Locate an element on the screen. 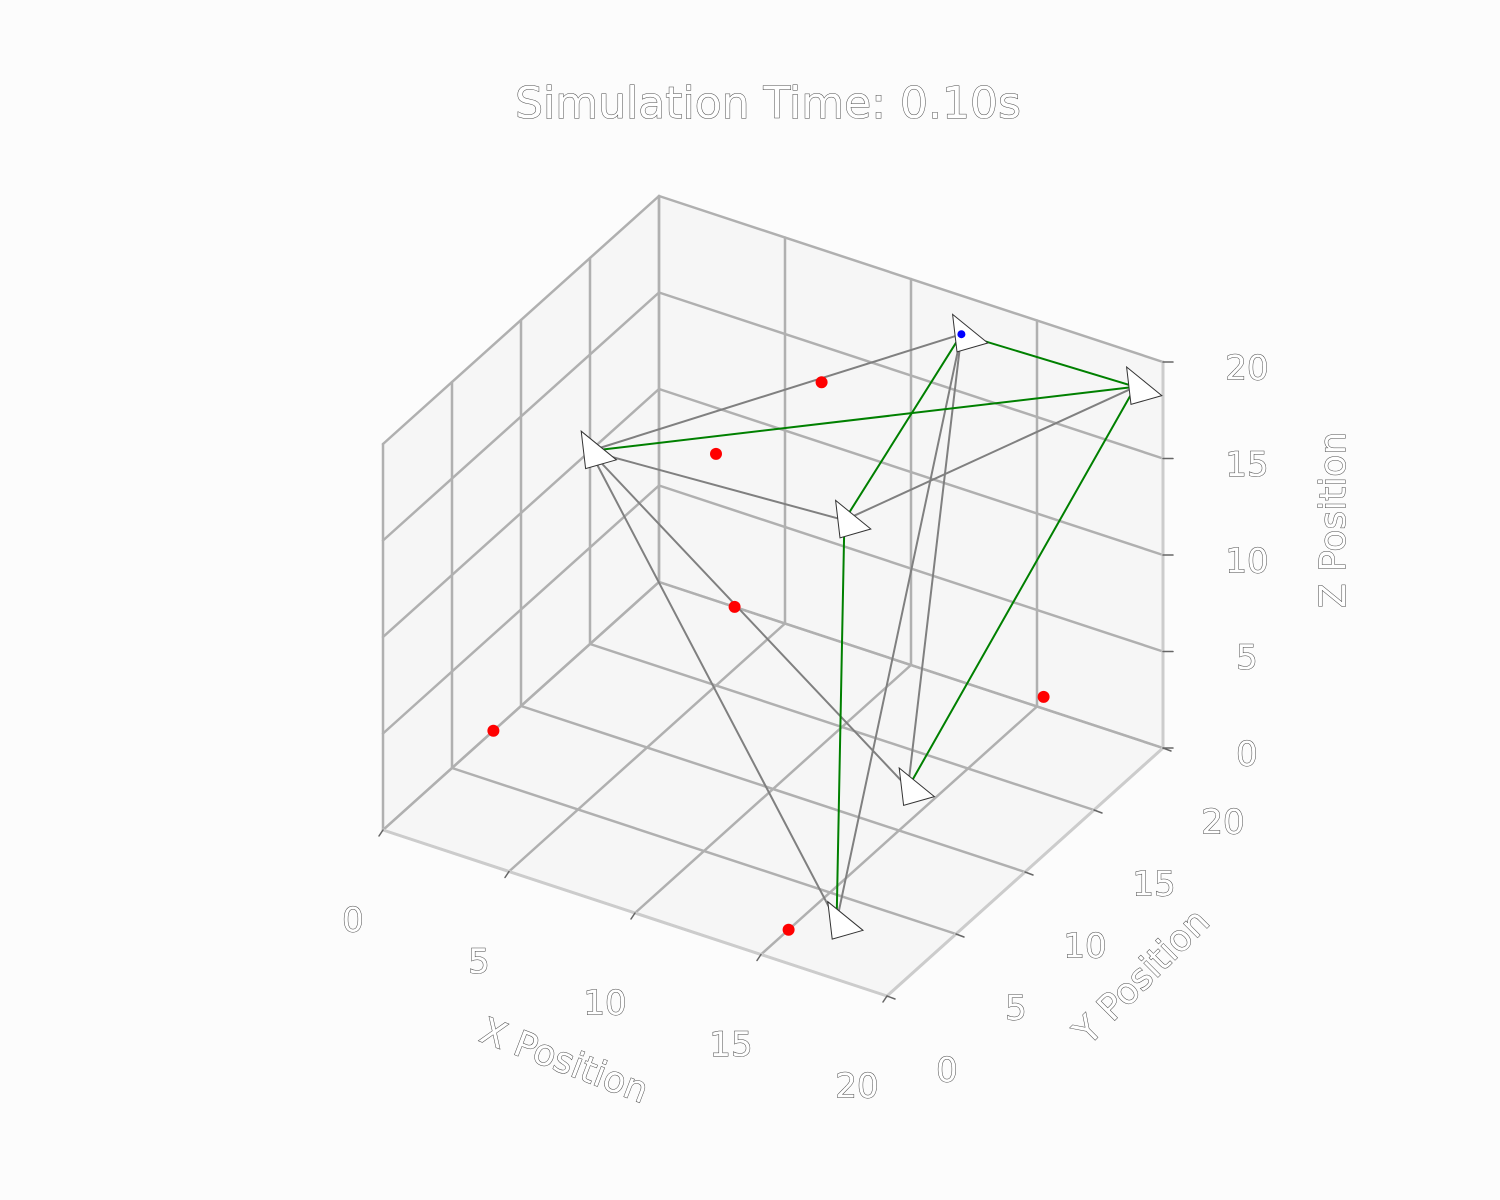 This screenshot has height=1200, width=1500. leader-marker is located at coordinates (961, 334).